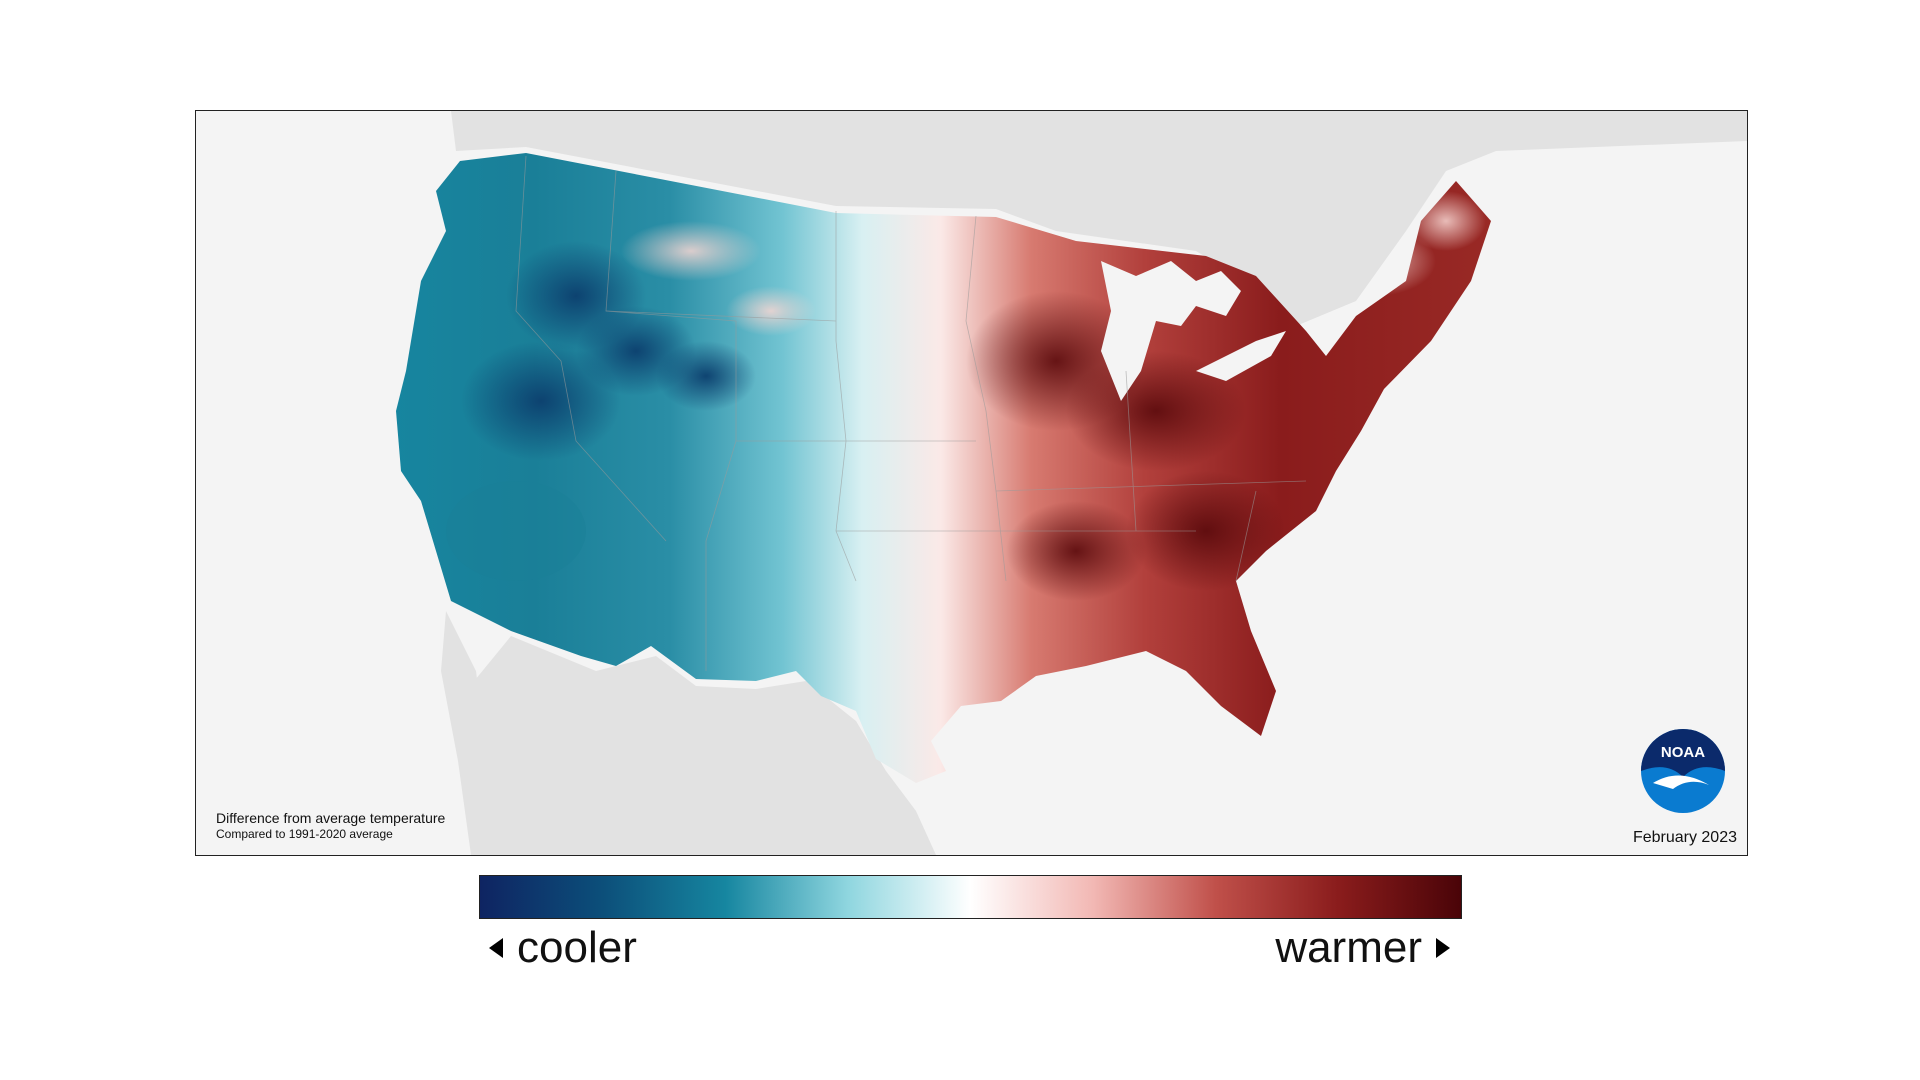  Describe the element at coordinates (1099, 218) in the screenshot. I see `canada-land` at that location.